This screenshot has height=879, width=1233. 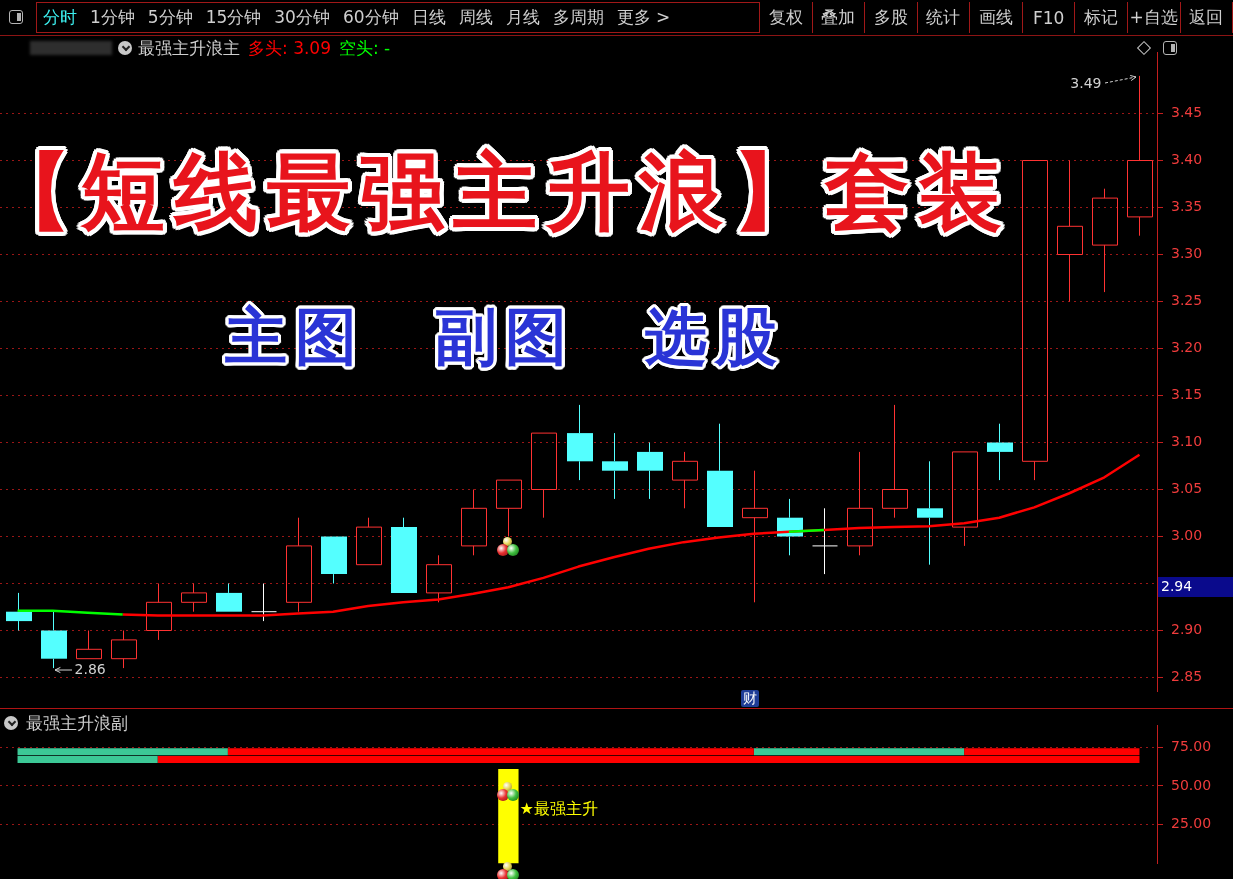 I want to click on y-tick-label: 3.25, so click(x=1187, y=300).